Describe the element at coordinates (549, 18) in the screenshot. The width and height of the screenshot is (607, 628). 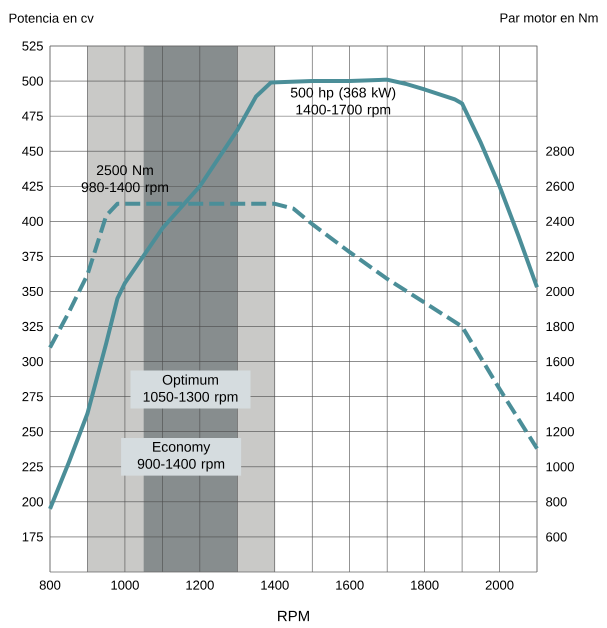
I see `y2-axis-title: Par motor en Nm` at that location.